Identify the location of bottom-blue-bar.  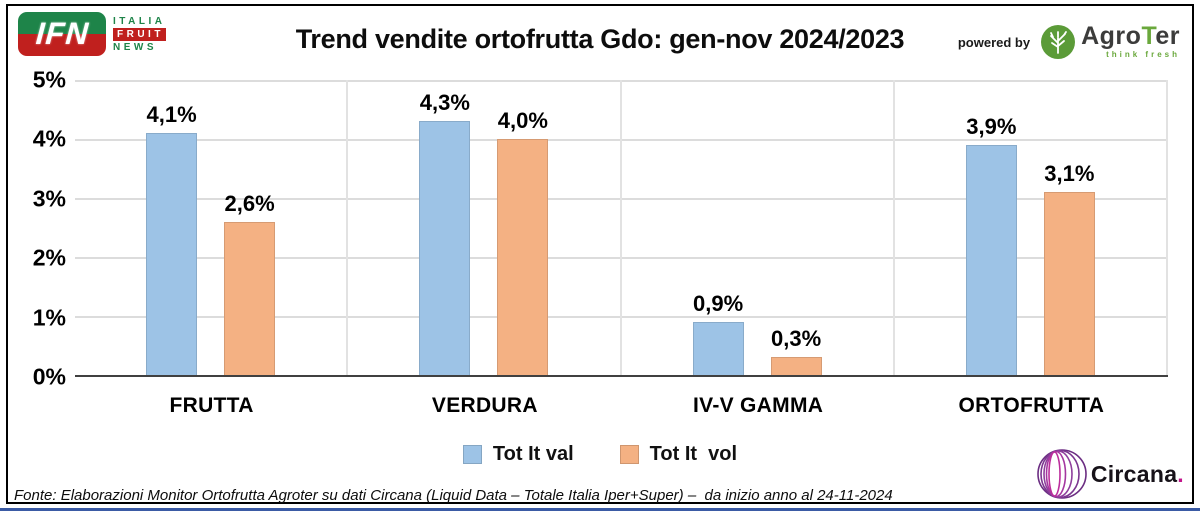
(600, 509).